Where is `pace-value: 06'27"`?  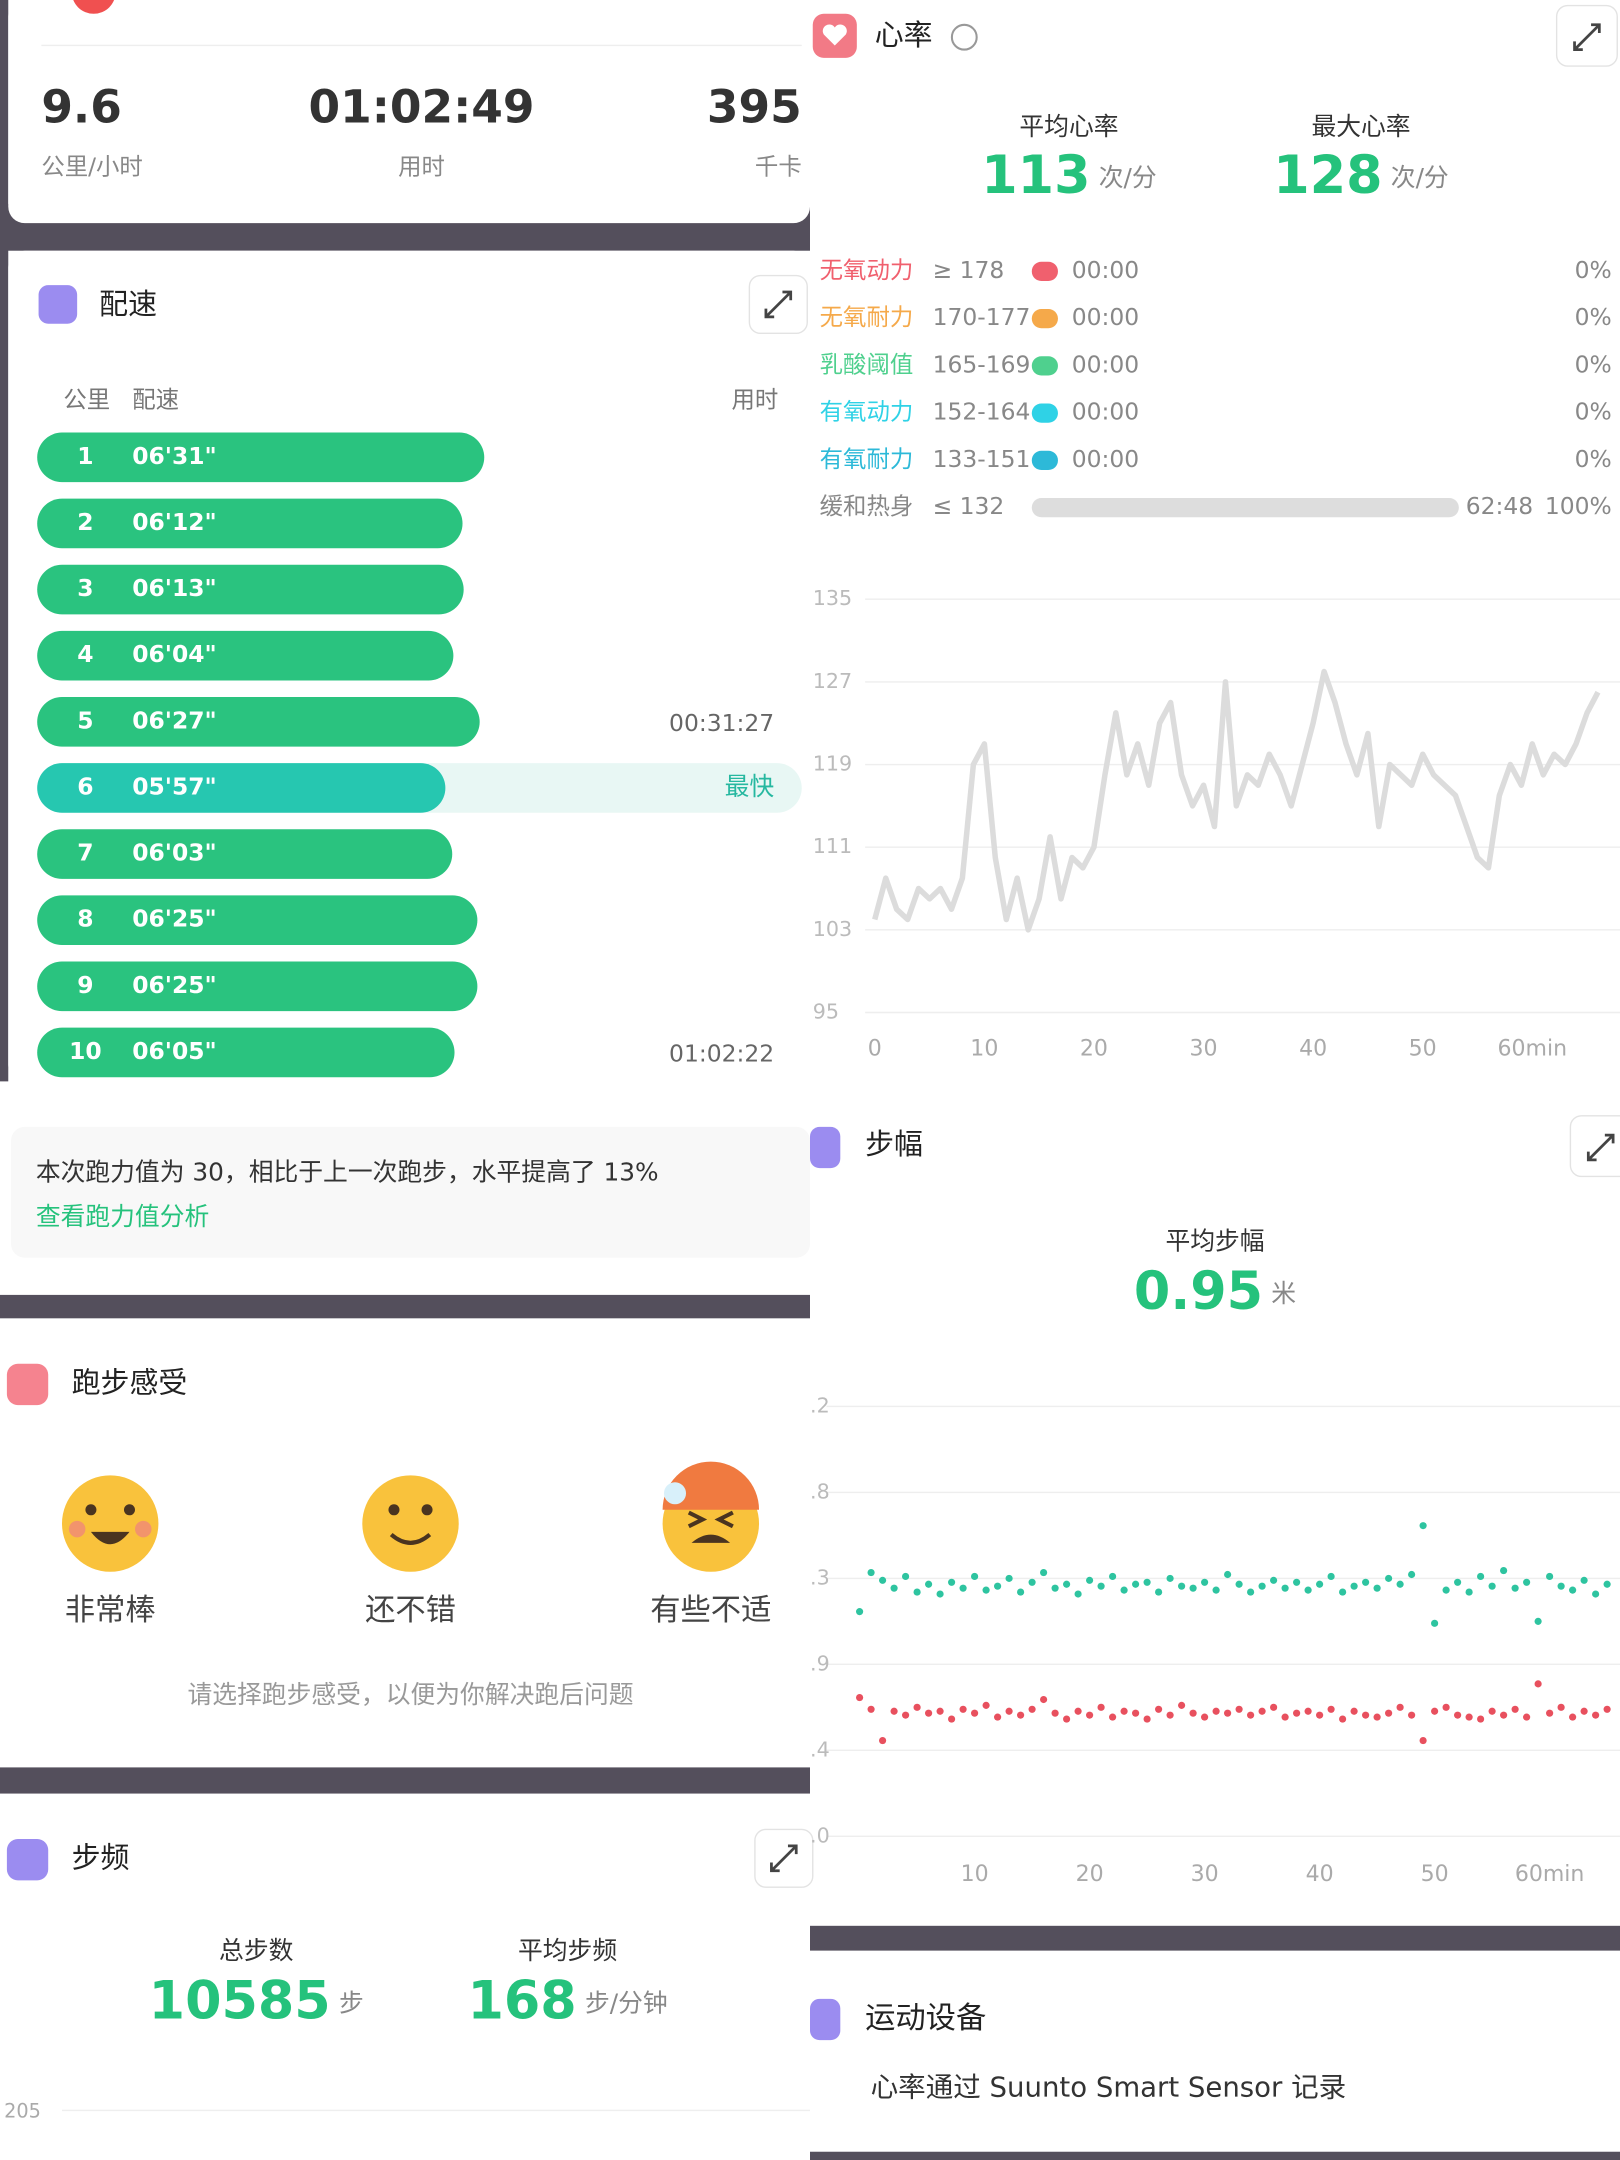 pace-value: 06'27" is located at coordinates (174, 720).